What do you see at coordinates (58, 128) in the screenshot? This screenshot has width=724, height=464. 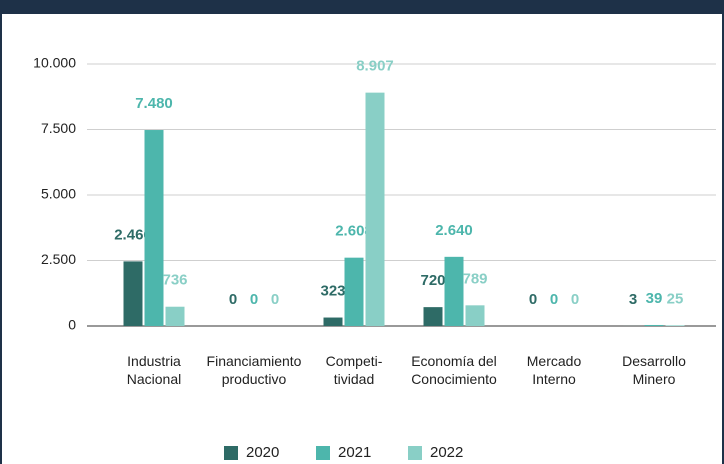 I see `y-tick-label: 7.500` at bounding box center [58, 128].